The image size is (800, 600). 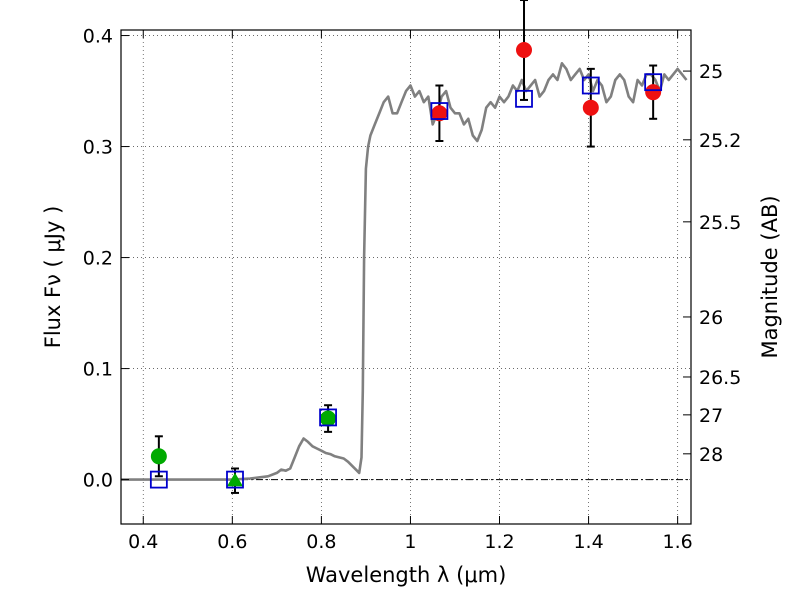 What do you see at coordinates (143, 542) in the screenshot?
I see `x-tick-label: 0.4` at bounding box center [143, 542].